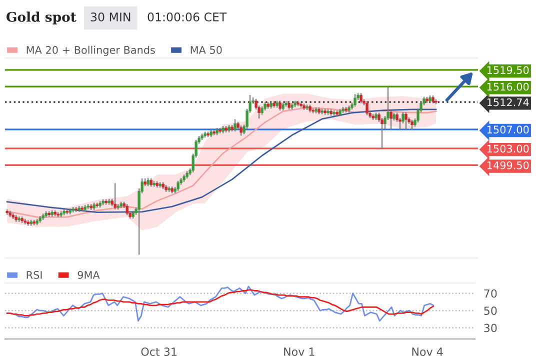 This screenshot has height=364, width=549. Describe the element at coordinates (89, 275) in the screenshot. I see `legend-label: 9MA` at that location.